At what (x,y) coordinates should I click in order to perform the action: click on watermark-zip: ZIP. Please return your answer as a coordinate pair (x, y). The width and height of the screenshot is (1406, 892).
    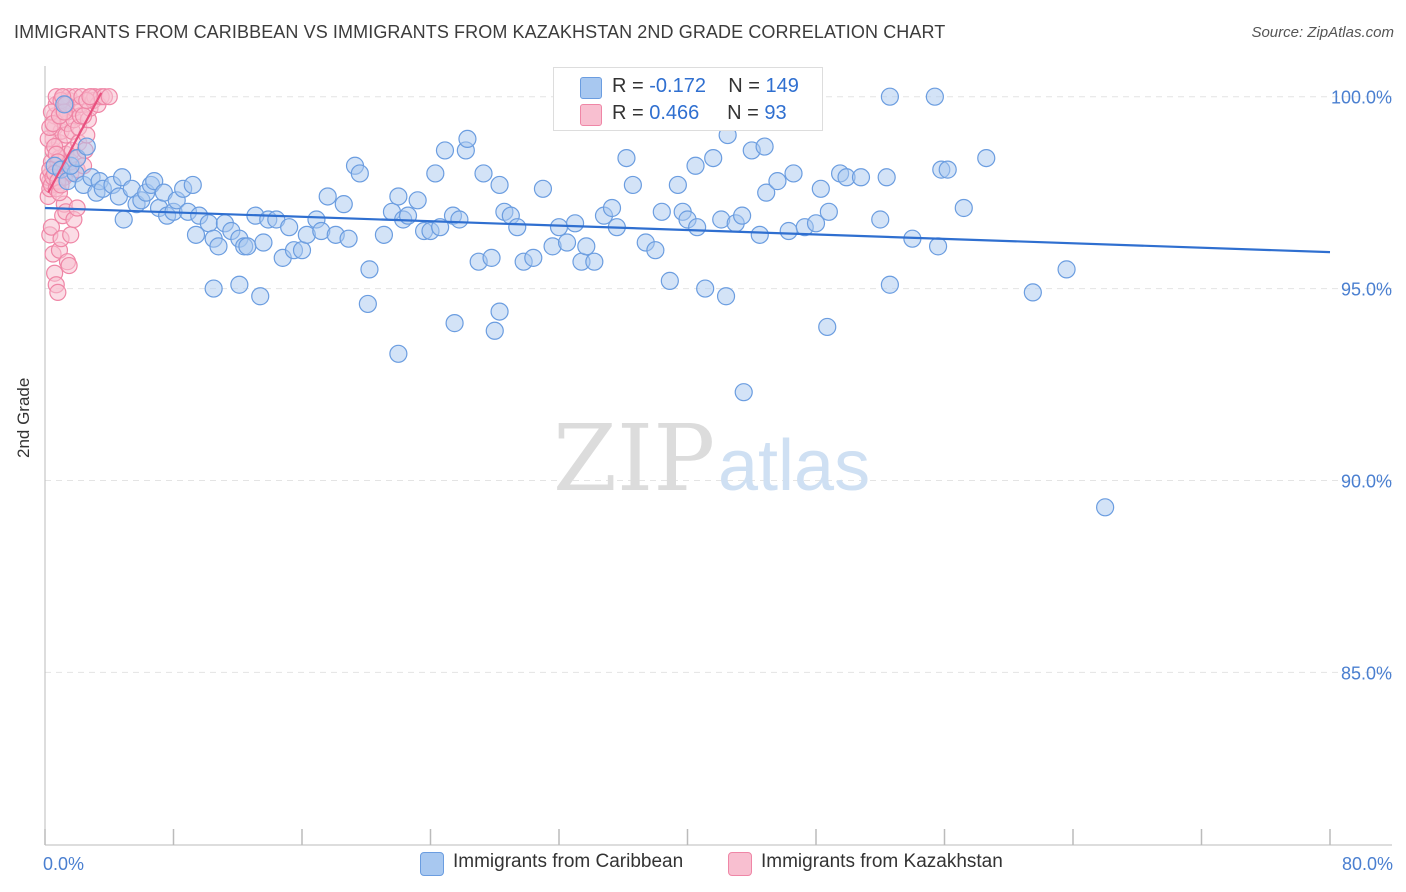
    Looking at the image, I should click on (634, 458).